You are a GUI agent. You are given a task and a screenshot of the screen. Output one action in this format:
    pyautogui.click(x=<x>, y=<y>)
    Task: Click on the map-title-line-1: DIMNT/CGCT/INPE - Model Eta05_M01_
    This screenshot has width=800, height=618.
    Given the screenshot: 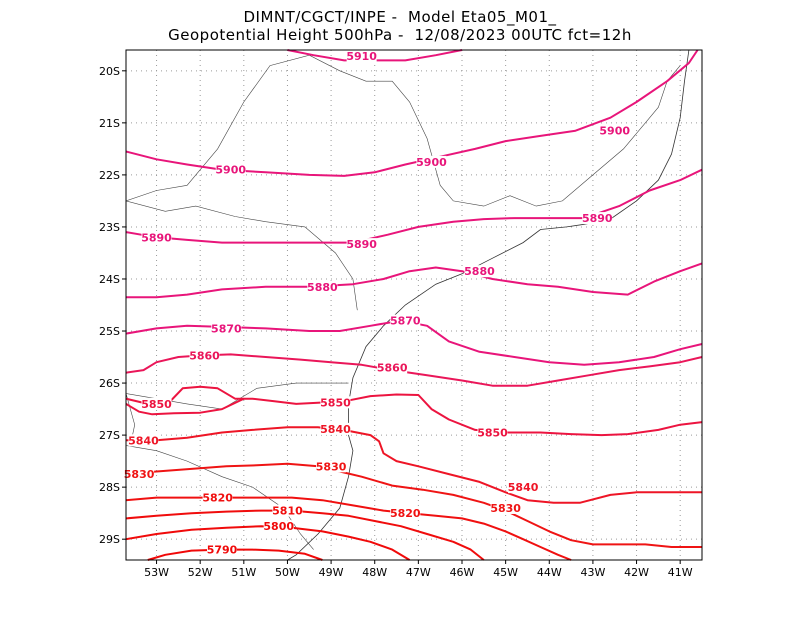 What is the action you would take?
    pyautogui.click(x=400, y=17)
    